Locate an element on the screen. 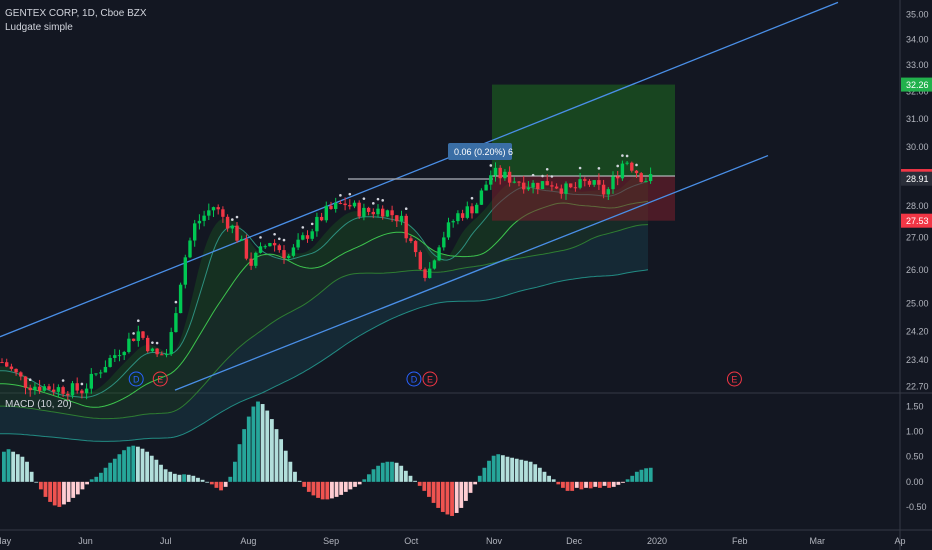 Image resolution: width=932 pixels, height=550 pixels. time-tick-label: Jun is located at coordinates (85, 541).